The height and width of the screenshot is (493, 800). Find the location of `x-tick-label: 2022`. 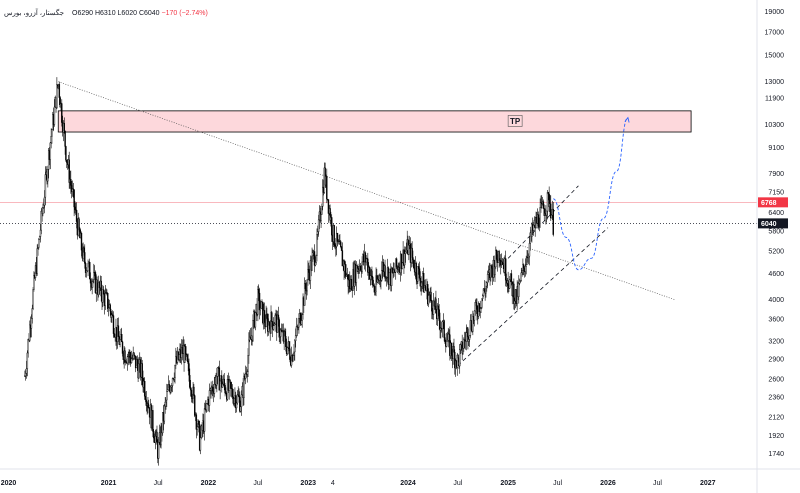

x-tick-label: 2022 is located at coordinates (209, 483).